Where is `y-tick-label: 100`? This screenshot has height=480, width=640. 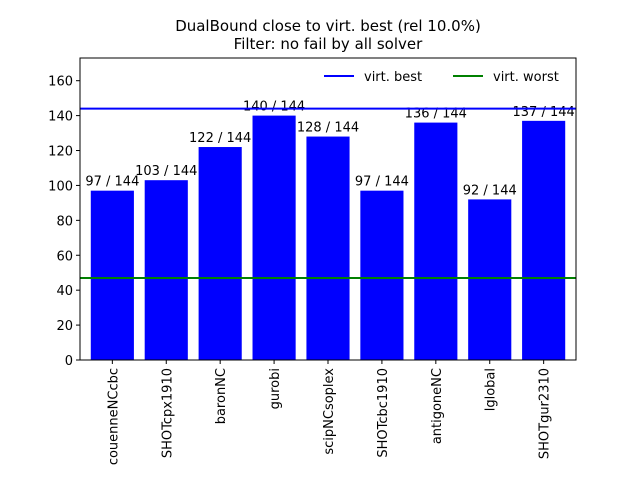
y-tick-label: 100 is located at coordinates (60, 186).